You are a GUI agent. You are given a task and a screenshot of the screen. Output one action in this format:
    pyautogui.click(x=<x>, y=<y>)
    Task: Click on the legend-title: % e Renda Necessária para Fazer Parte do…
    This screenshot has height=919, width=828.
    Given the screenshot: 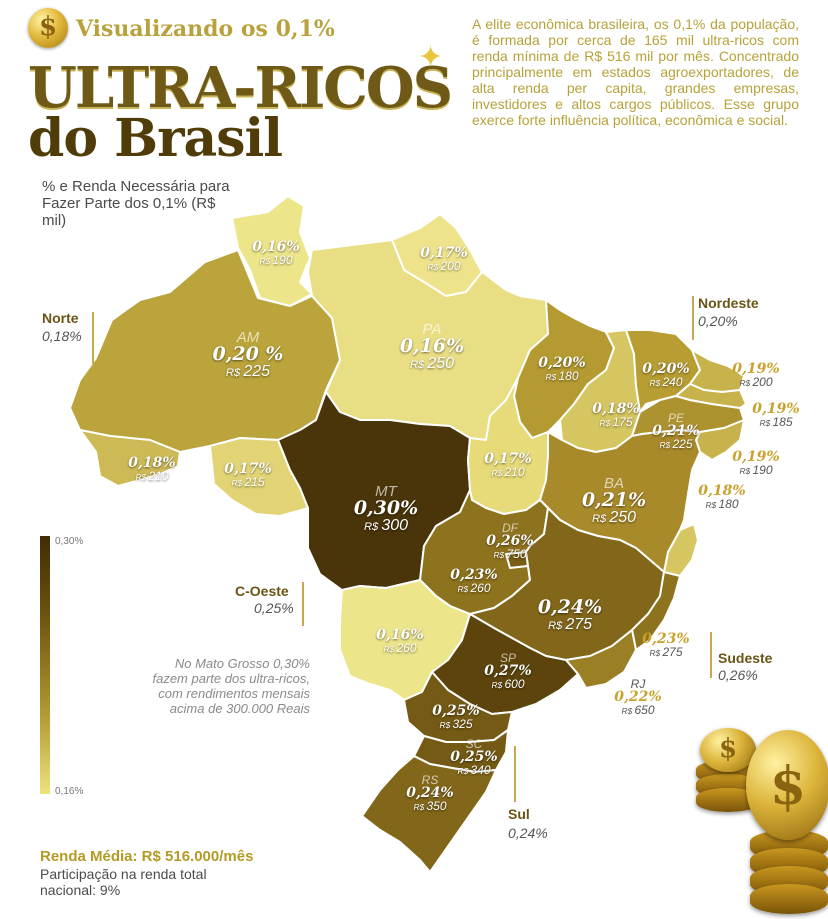 What is the action you would take?
    pyautogui.click(x=136, y=203)
    